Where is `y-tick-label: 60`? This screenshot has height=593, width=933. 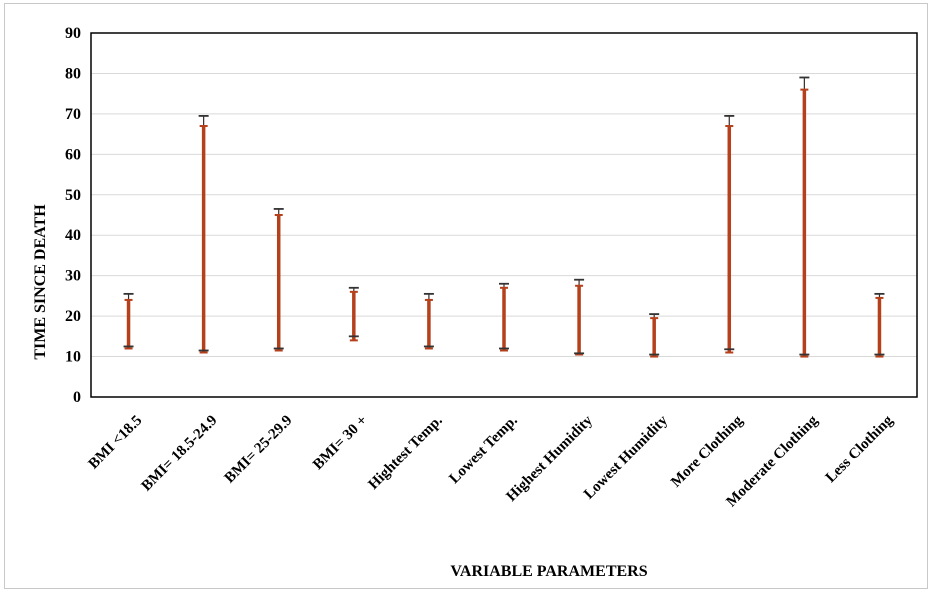 y-tick-label: 60 is located at coordinates (73, 154).